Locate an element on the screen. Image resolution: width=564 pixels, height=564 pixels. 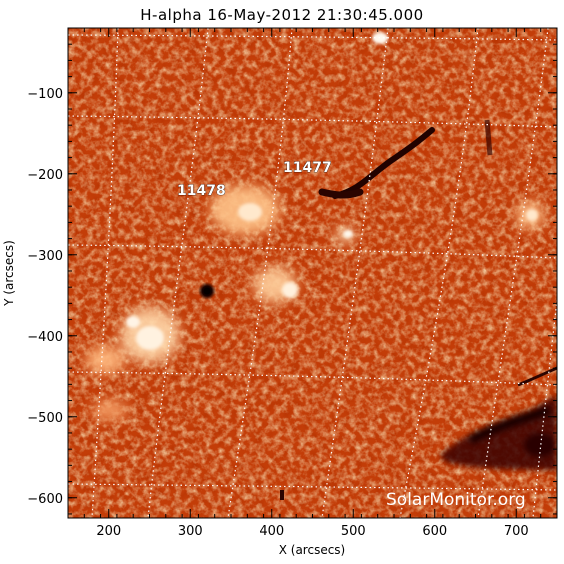
y-tick-label: −300 is located at coordinates (45, 256).